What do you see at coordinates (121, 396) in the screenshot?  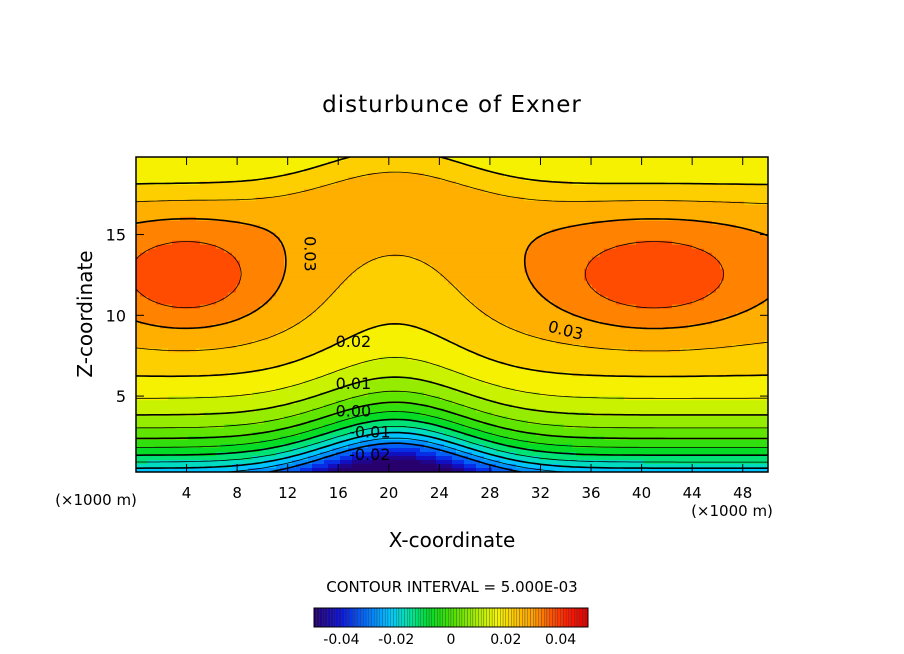 I see `y-tick-label: 5` at bounding box center [121, 396].